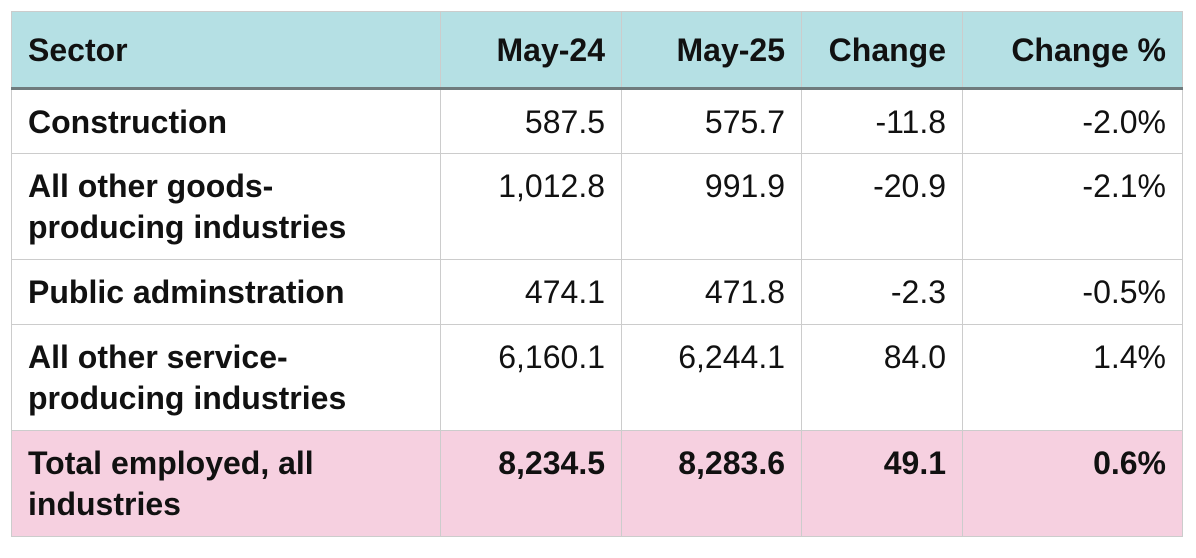  I want to click on header-may-25: May-25, so click(711, 50).